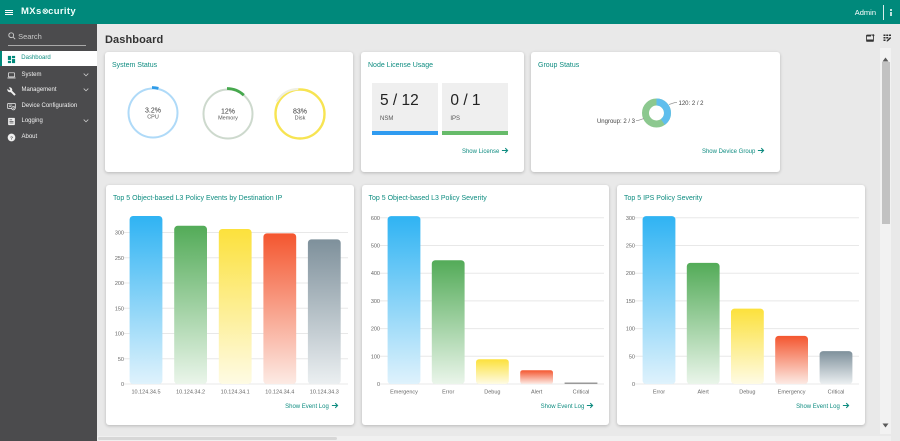 The image size is (900, 441). What do you see at coordinates (374, 247) in the screenshot?
I see `svg-text: 500` at bounding box center [374, 247].